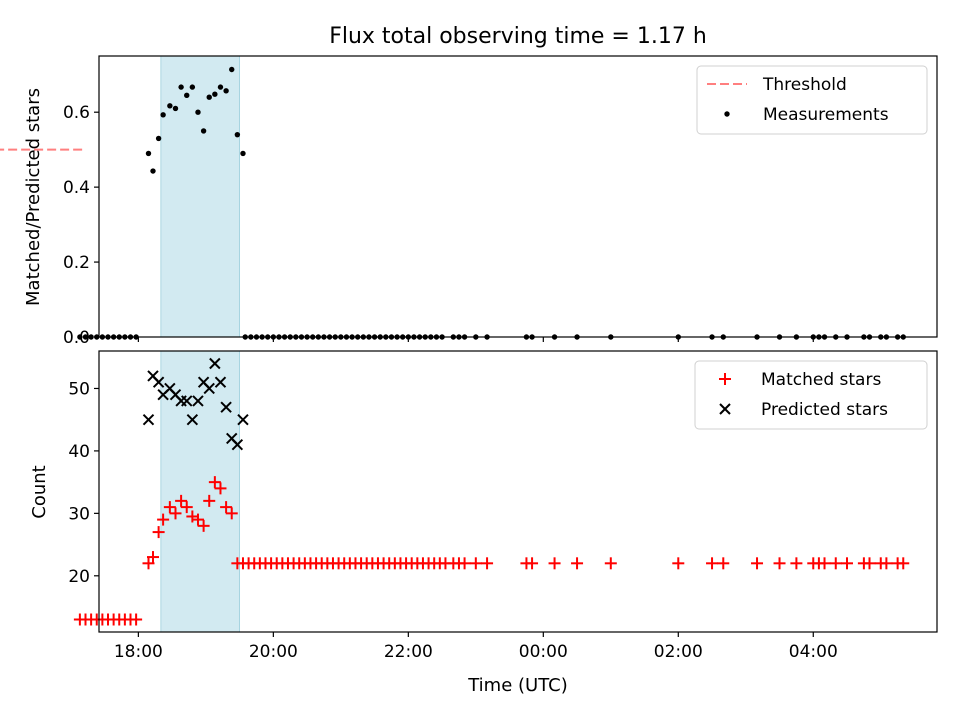  Describe the element at coordinates (76, 338) in the screenshot. I see `y-tick-label: 0.0` at that location.